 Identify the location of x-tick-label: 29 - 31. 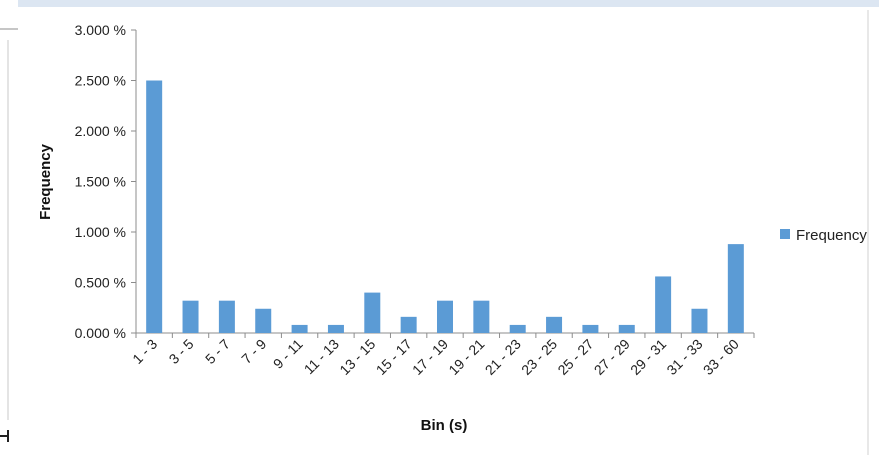
(648, 357).